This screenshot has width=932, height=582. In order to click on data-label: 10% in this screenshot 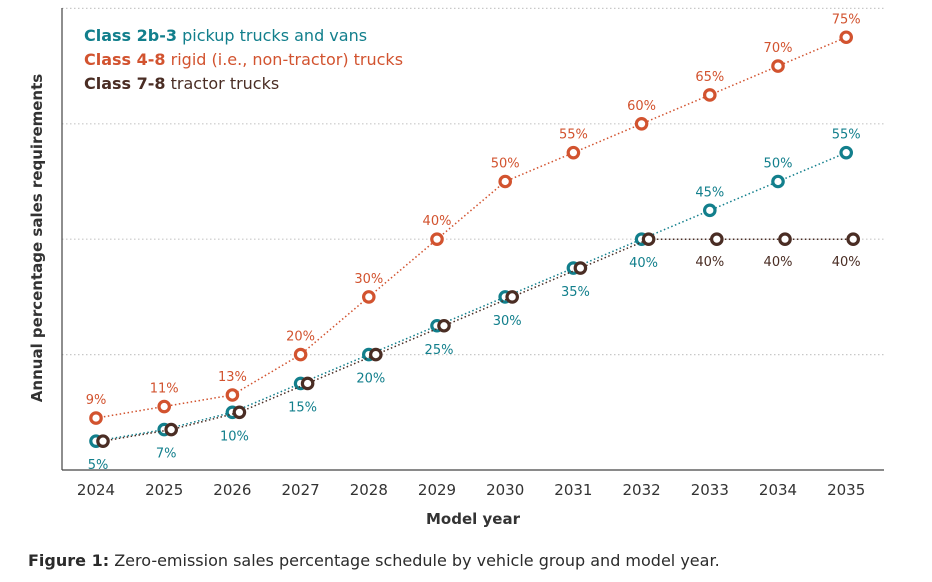, I will do `click(234, 436)`.